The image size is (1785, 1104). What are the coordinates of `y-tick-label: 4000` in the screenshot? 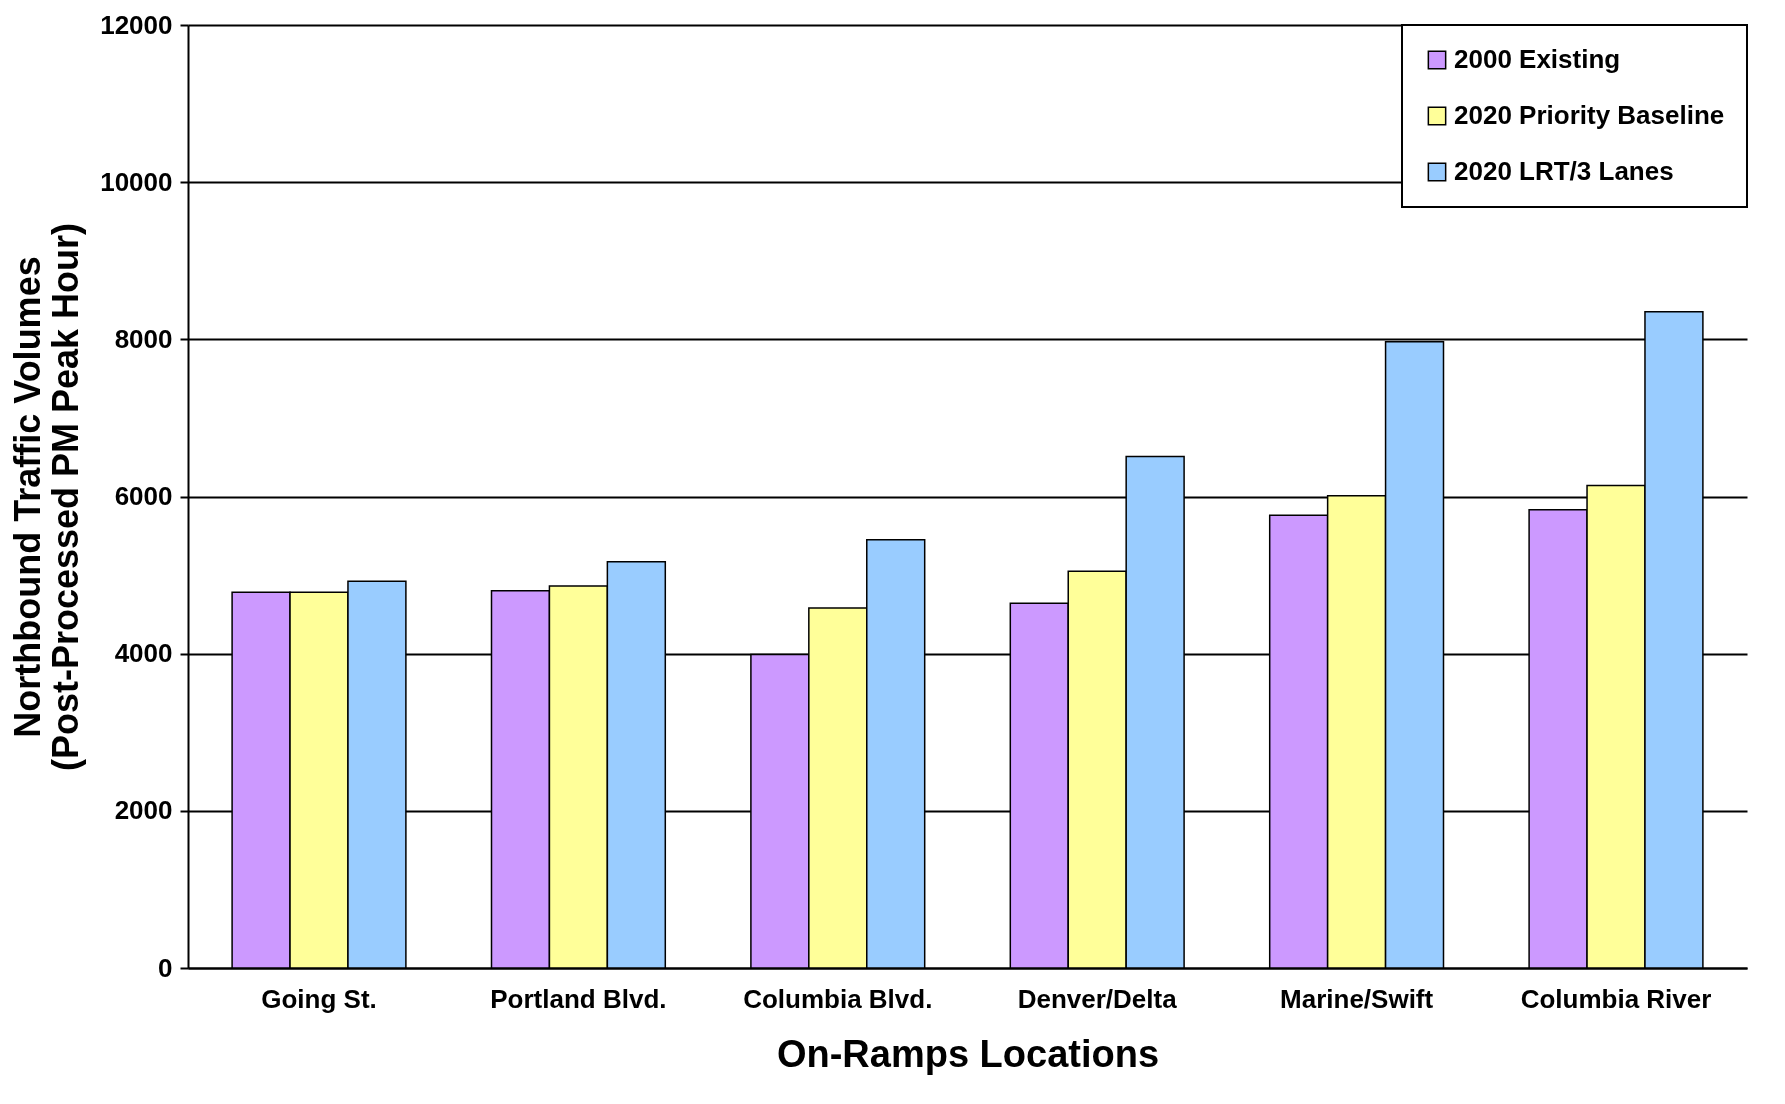 It's located at (143, 653).